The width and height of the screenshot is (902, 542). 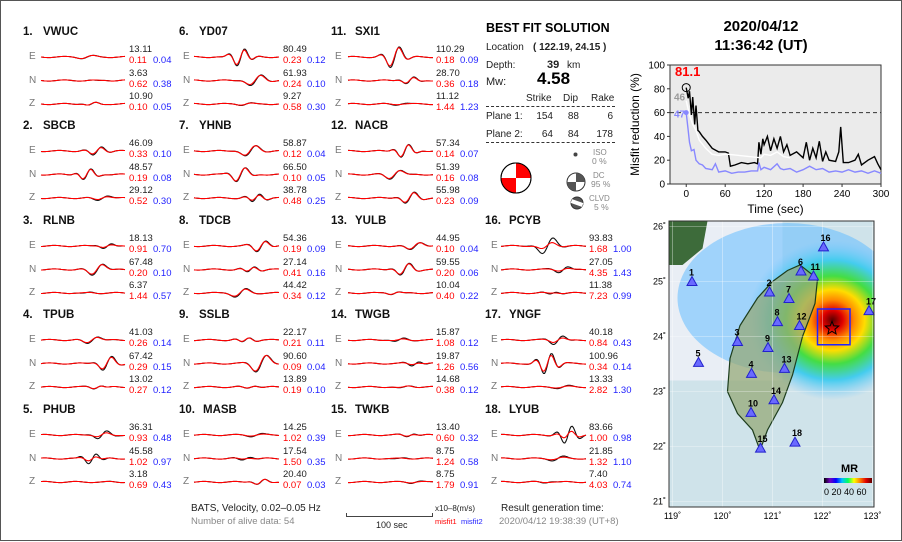 I want to click on station-name: SXI1, so click(x=367, y=32).